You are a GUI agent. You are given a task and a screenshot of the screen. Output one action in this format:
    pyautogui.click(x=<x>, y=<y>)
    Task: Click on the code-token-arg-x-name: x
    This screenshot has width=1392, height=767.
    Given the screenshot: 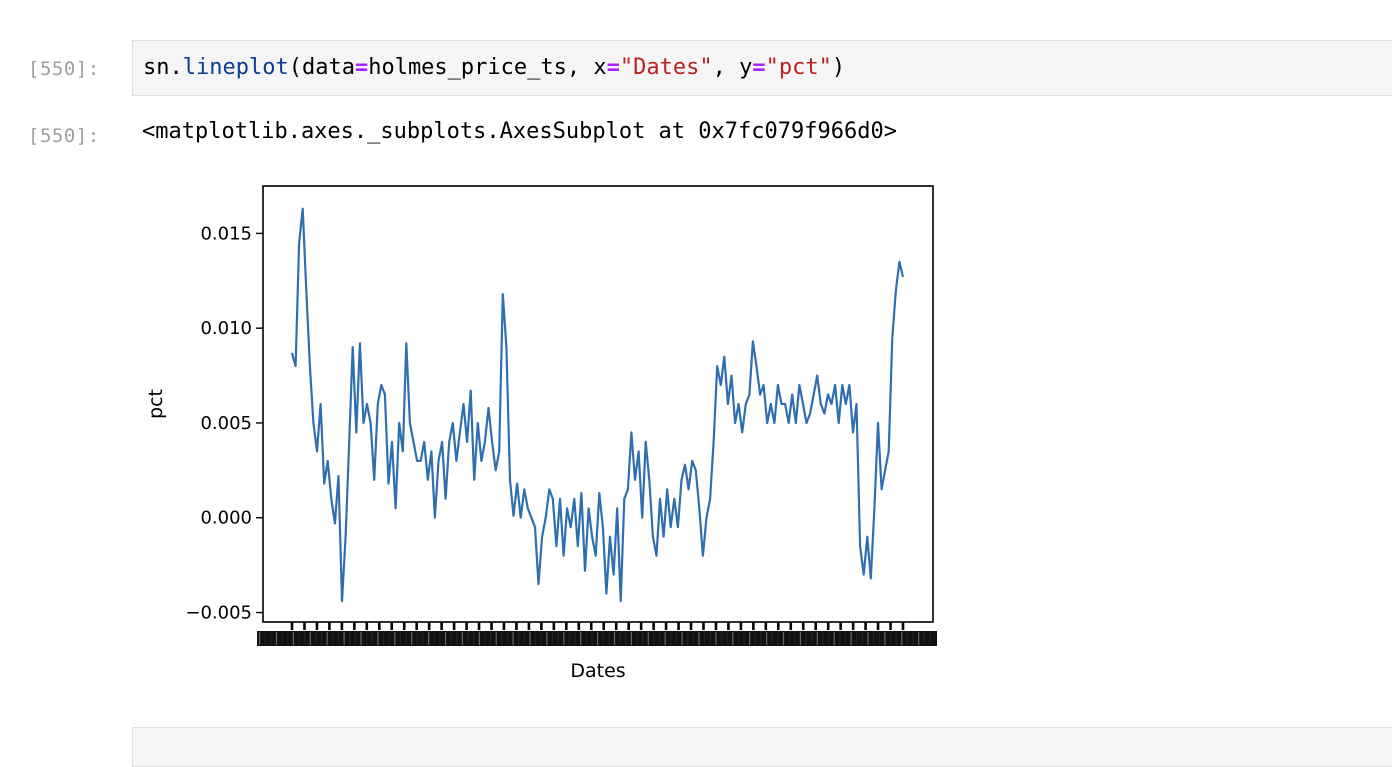 What is the action you would take?
    pyautogui.click(x=600, y=67)
    